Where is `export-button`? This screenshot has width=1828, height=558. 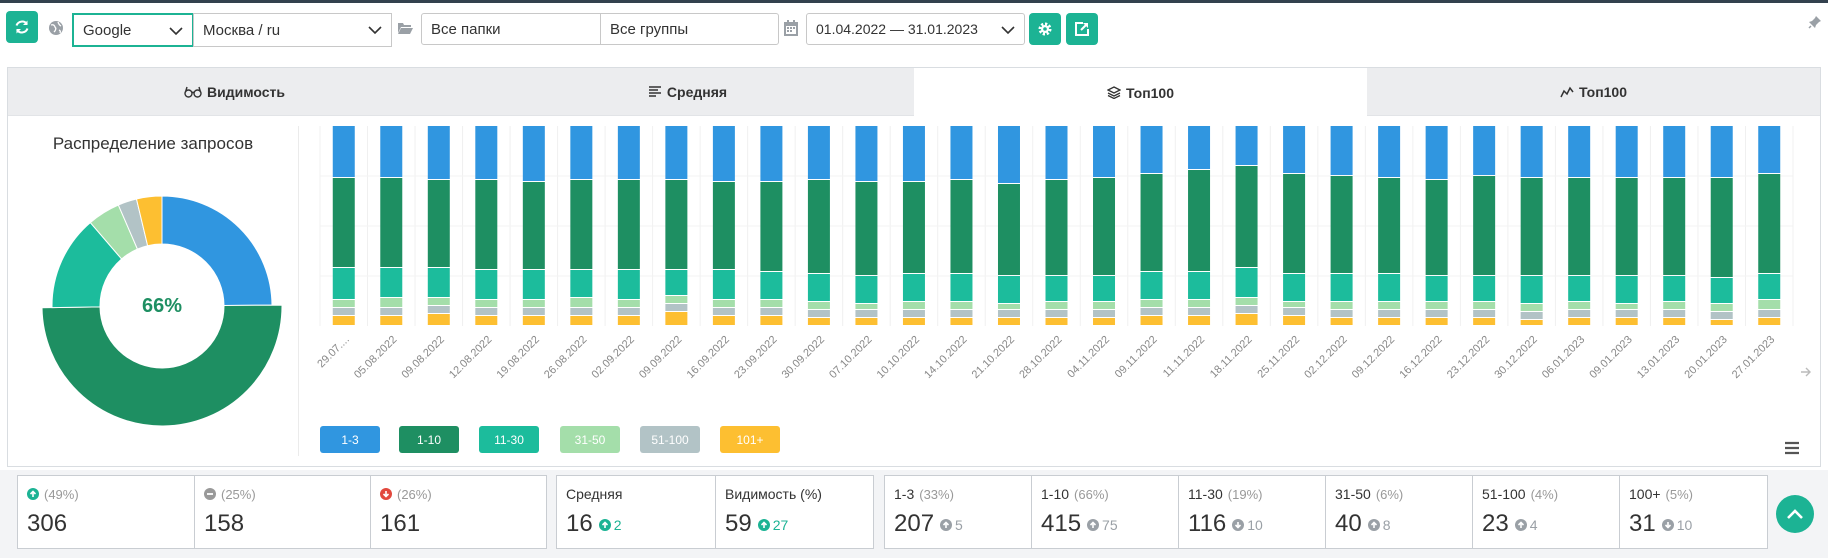
export-button is located at coordinates (1082, 29).